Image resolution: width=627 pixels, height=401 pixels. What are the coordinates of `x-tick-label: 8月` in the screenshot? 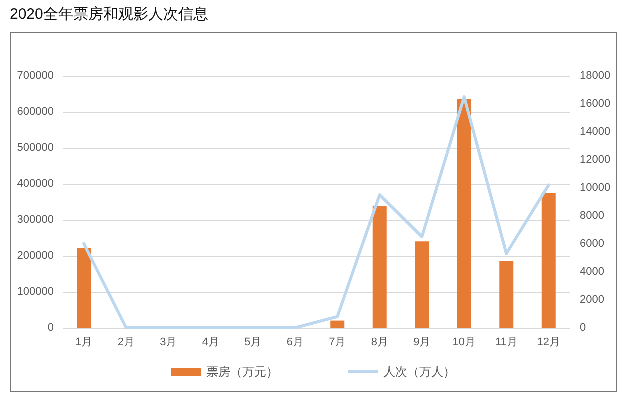 It's located at (379, 342).